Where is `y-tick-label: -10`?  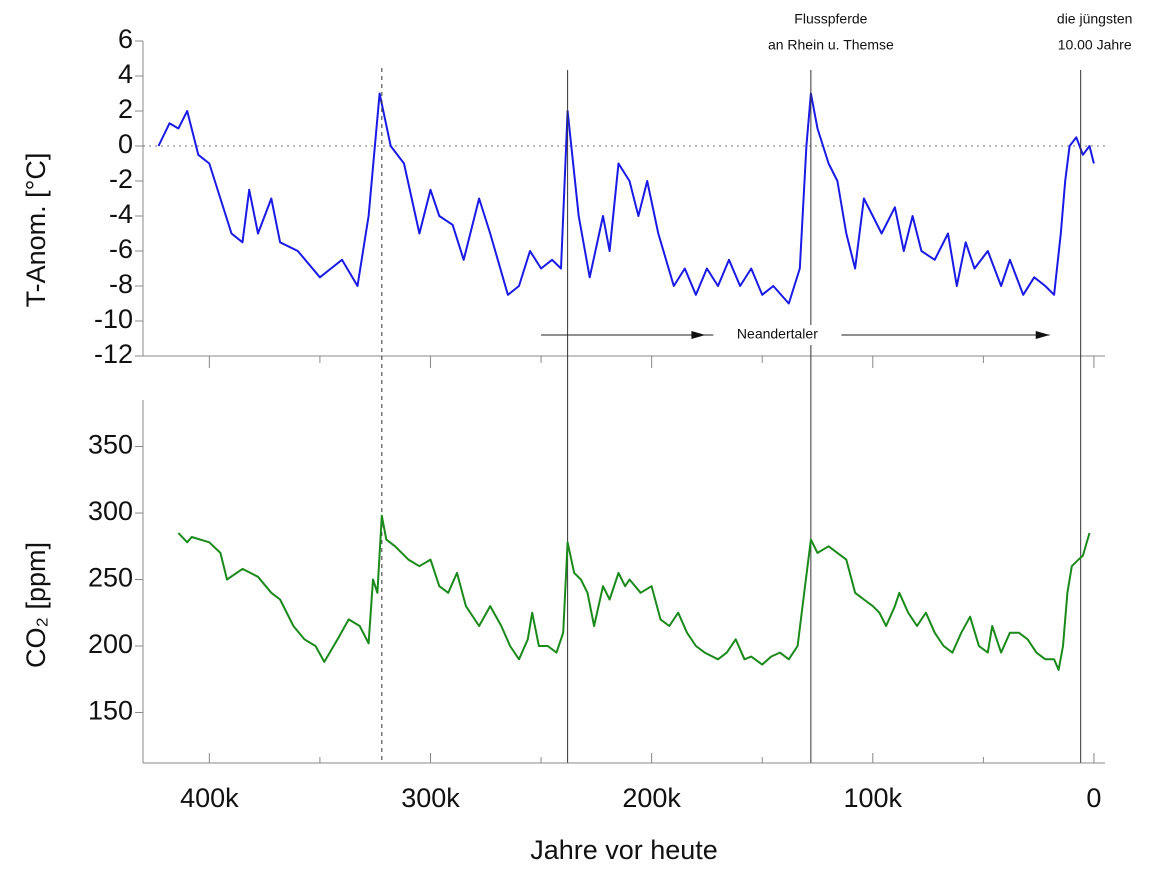
y-tick-label: -10 is located at coordinates (113, 319).